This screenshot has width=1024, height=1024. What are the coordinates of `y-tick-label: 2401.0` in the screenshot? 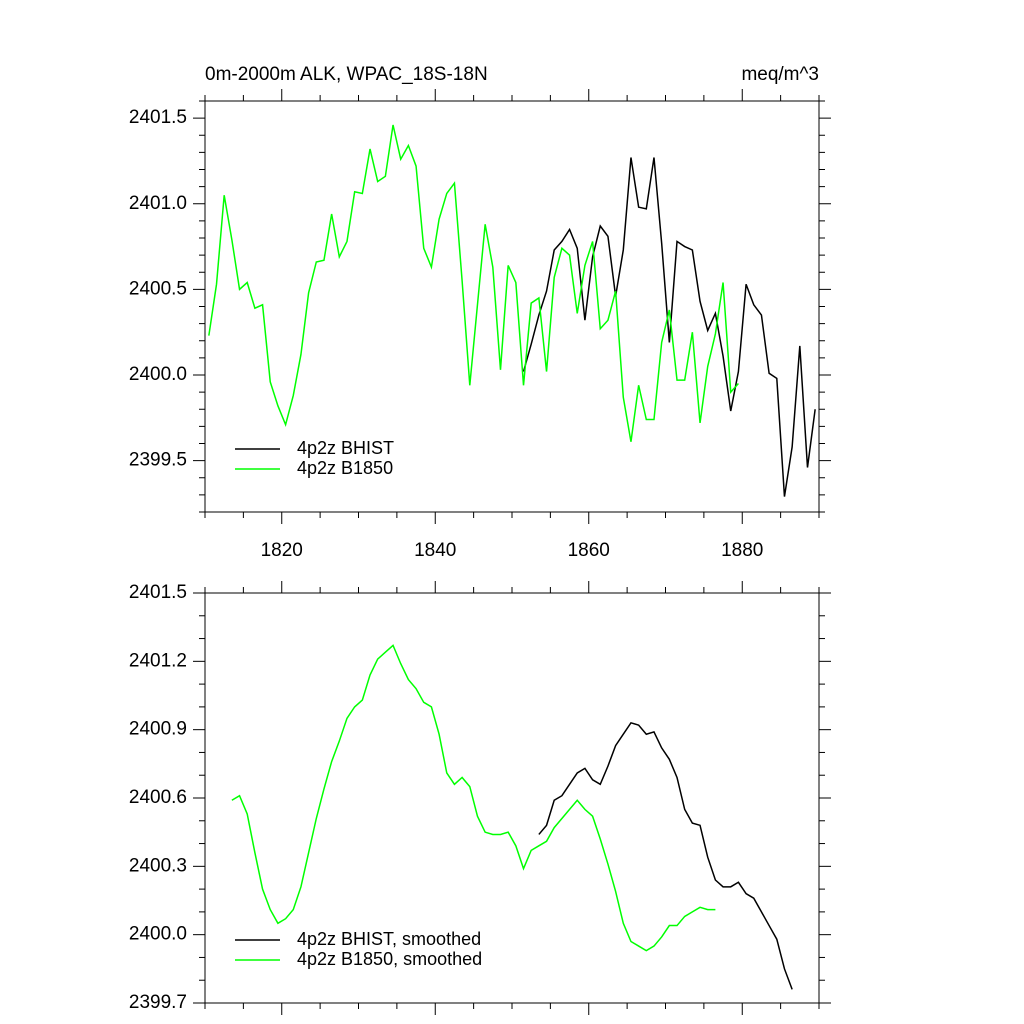 It's located at (158, 203).